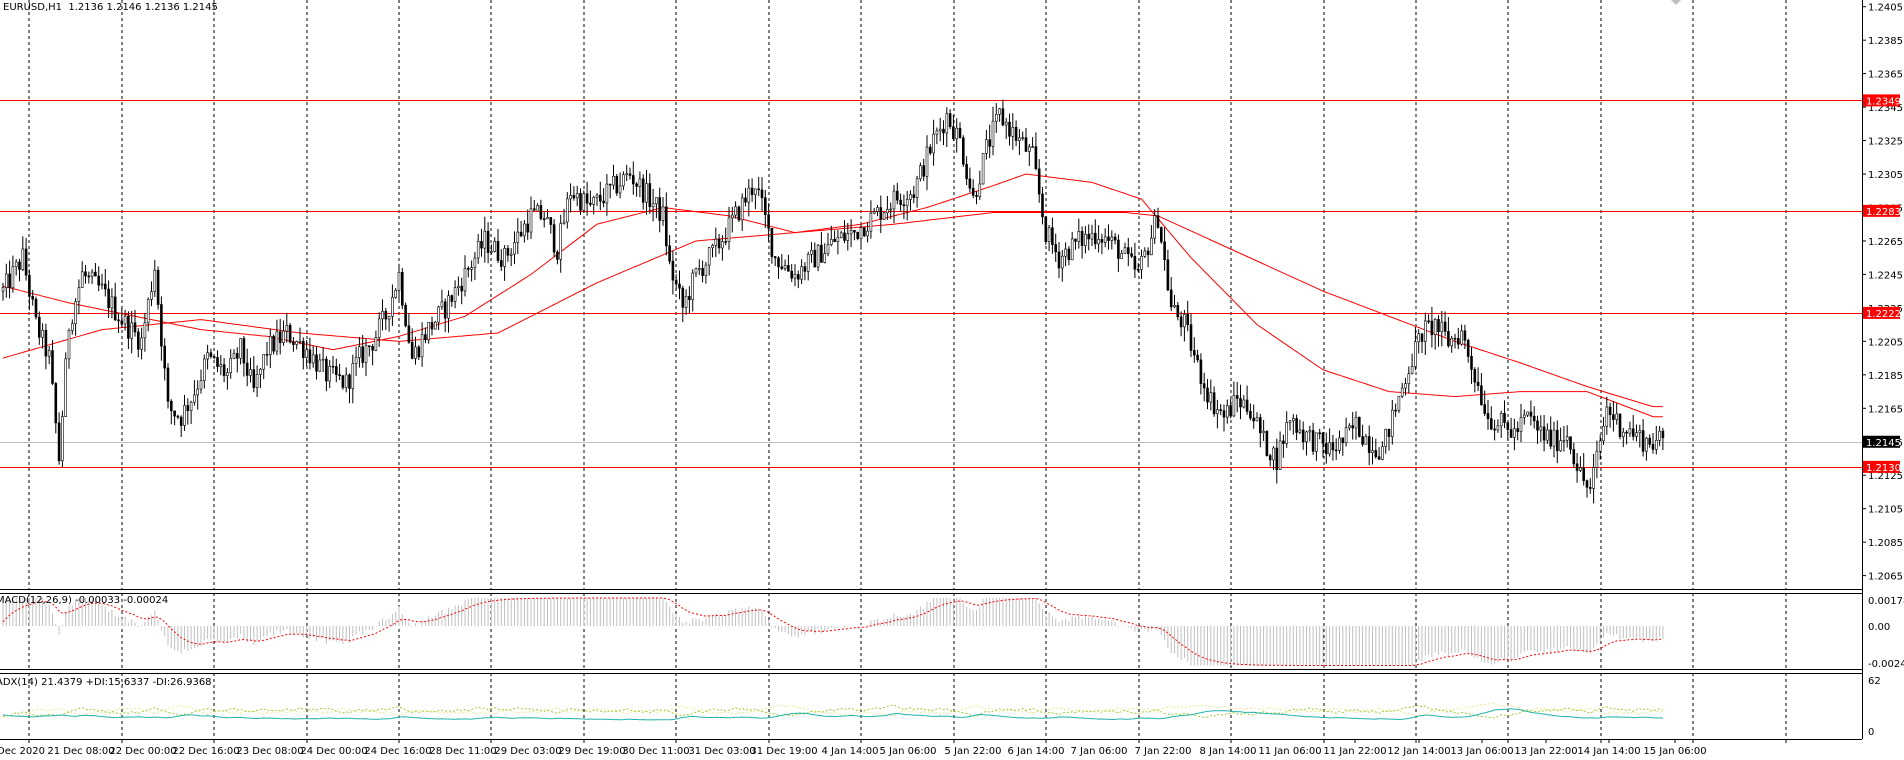 The height and width of the screenshot is (760, 1904). What do you see at coordinates (1885, 409) in the screenshot?
I see `price-tick-label: 1.2165` at bounding box center [1885, 409].